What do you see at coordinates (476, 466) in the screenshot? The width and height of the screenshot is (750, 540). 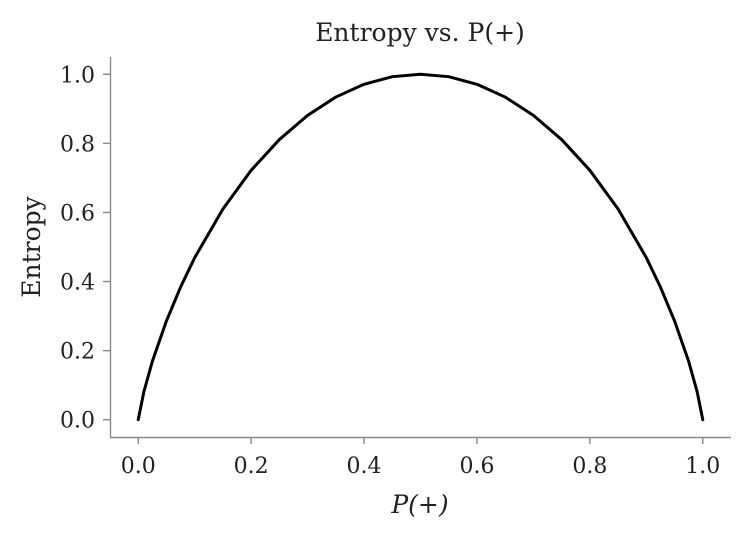 I see `x-tick-label: 0.6` at bounding box center [476, 466].